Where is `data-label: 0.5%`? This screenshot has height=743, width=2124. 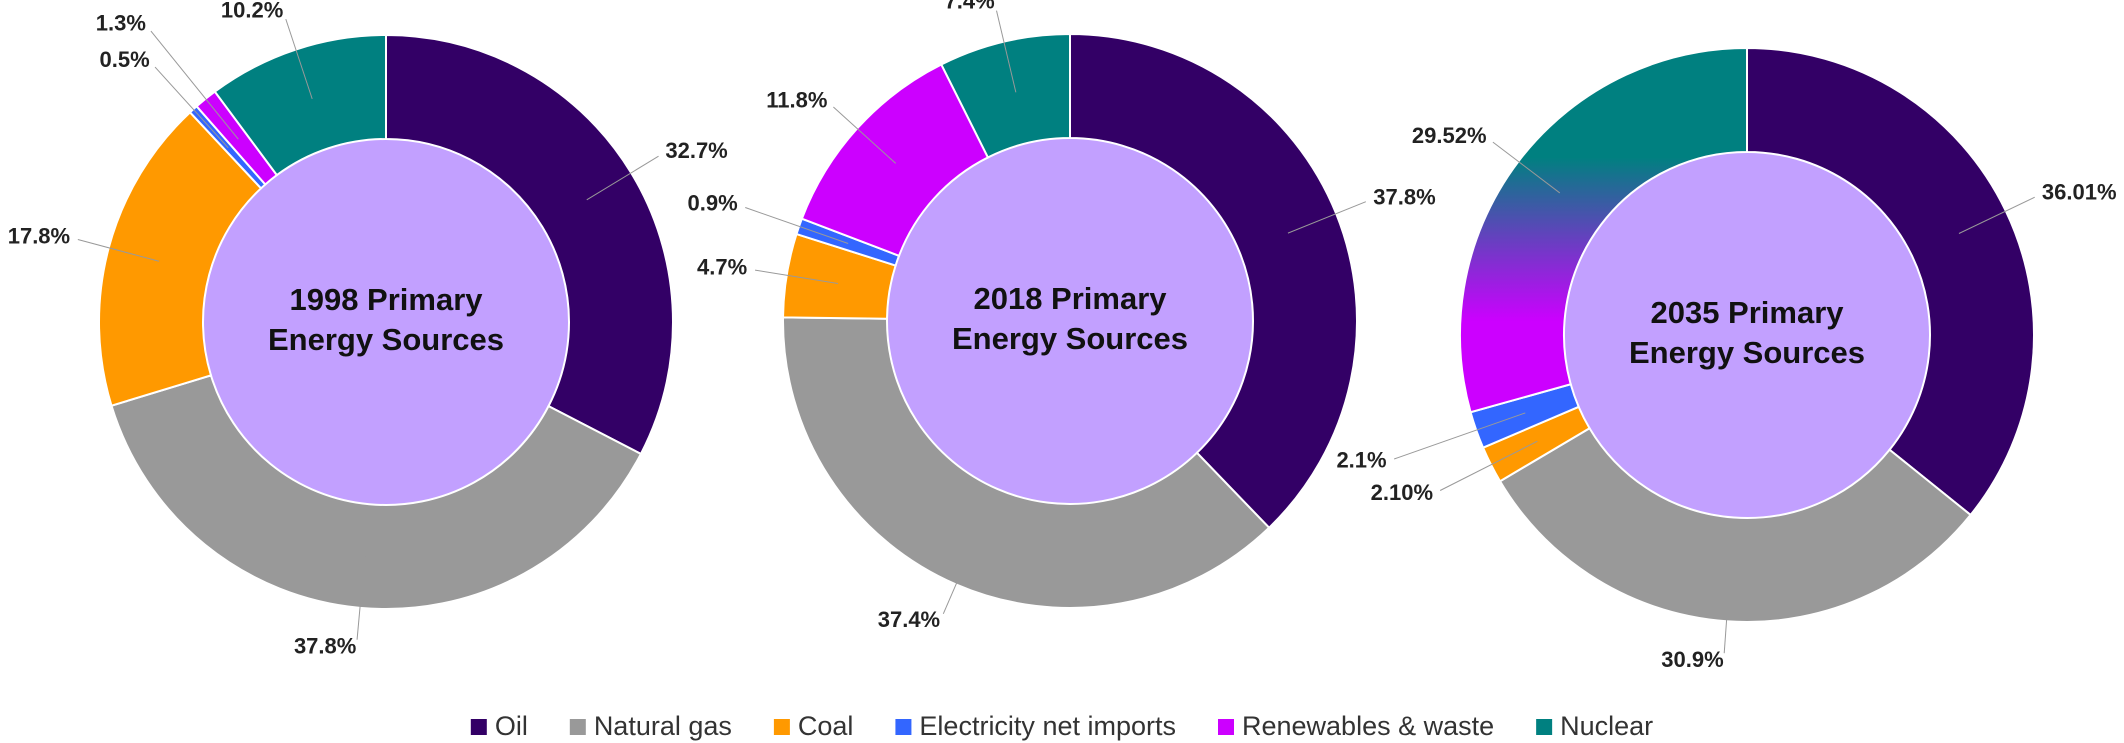 data-label: 0.5% is located at coordinates (125, 59).